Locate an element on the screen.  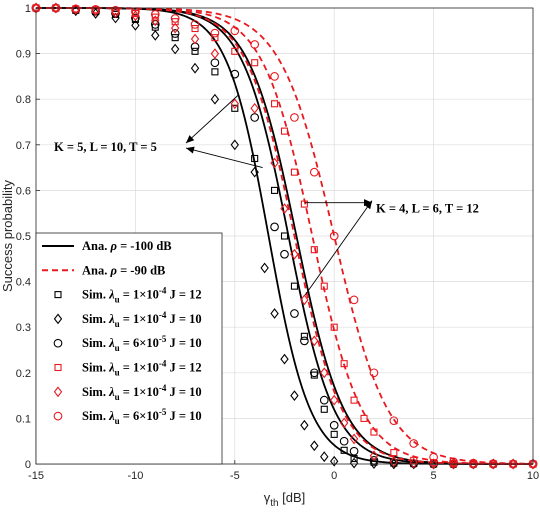
annotation-k4: K = 4, L = 6, T = 12 is located at coordinates (427, 209).